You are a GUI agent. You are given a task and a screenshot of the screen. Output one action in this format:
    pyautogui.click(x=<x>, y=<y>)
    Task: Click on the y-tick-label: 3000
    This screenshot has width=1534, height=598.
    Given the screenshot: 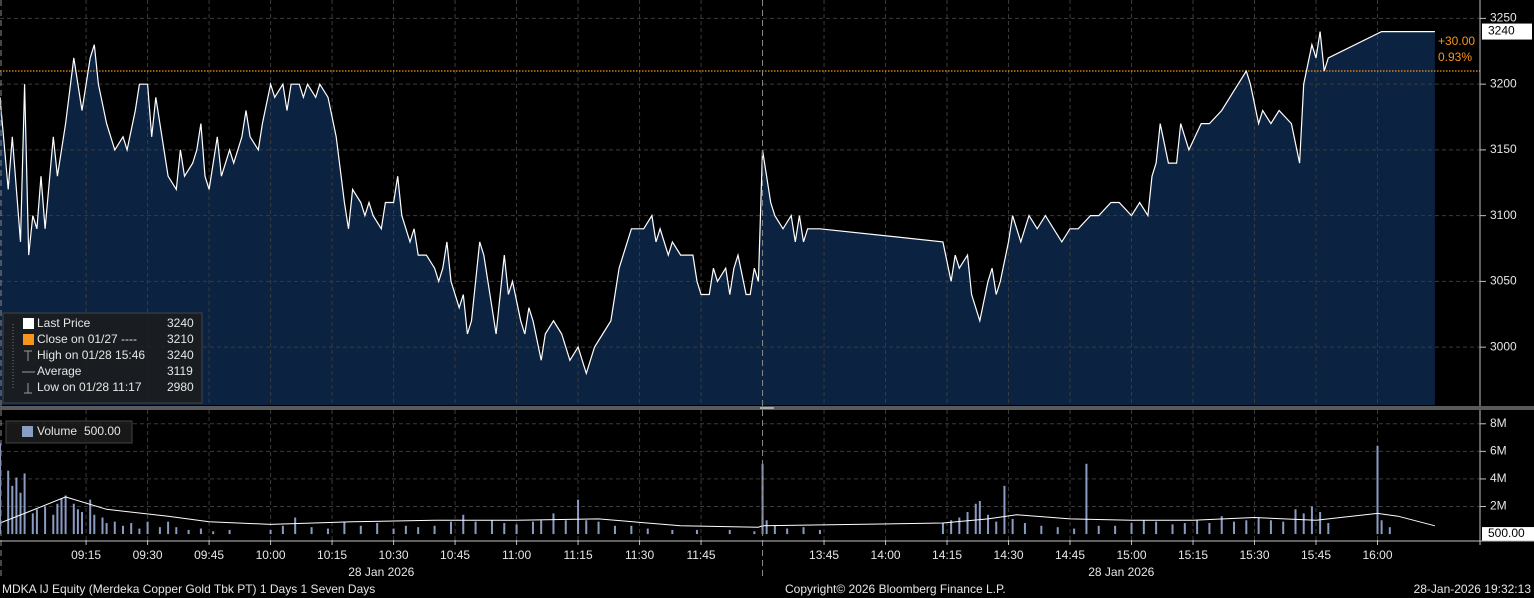 What is the action you would take?
    pyautogui.click(x=1503, y=346)
    